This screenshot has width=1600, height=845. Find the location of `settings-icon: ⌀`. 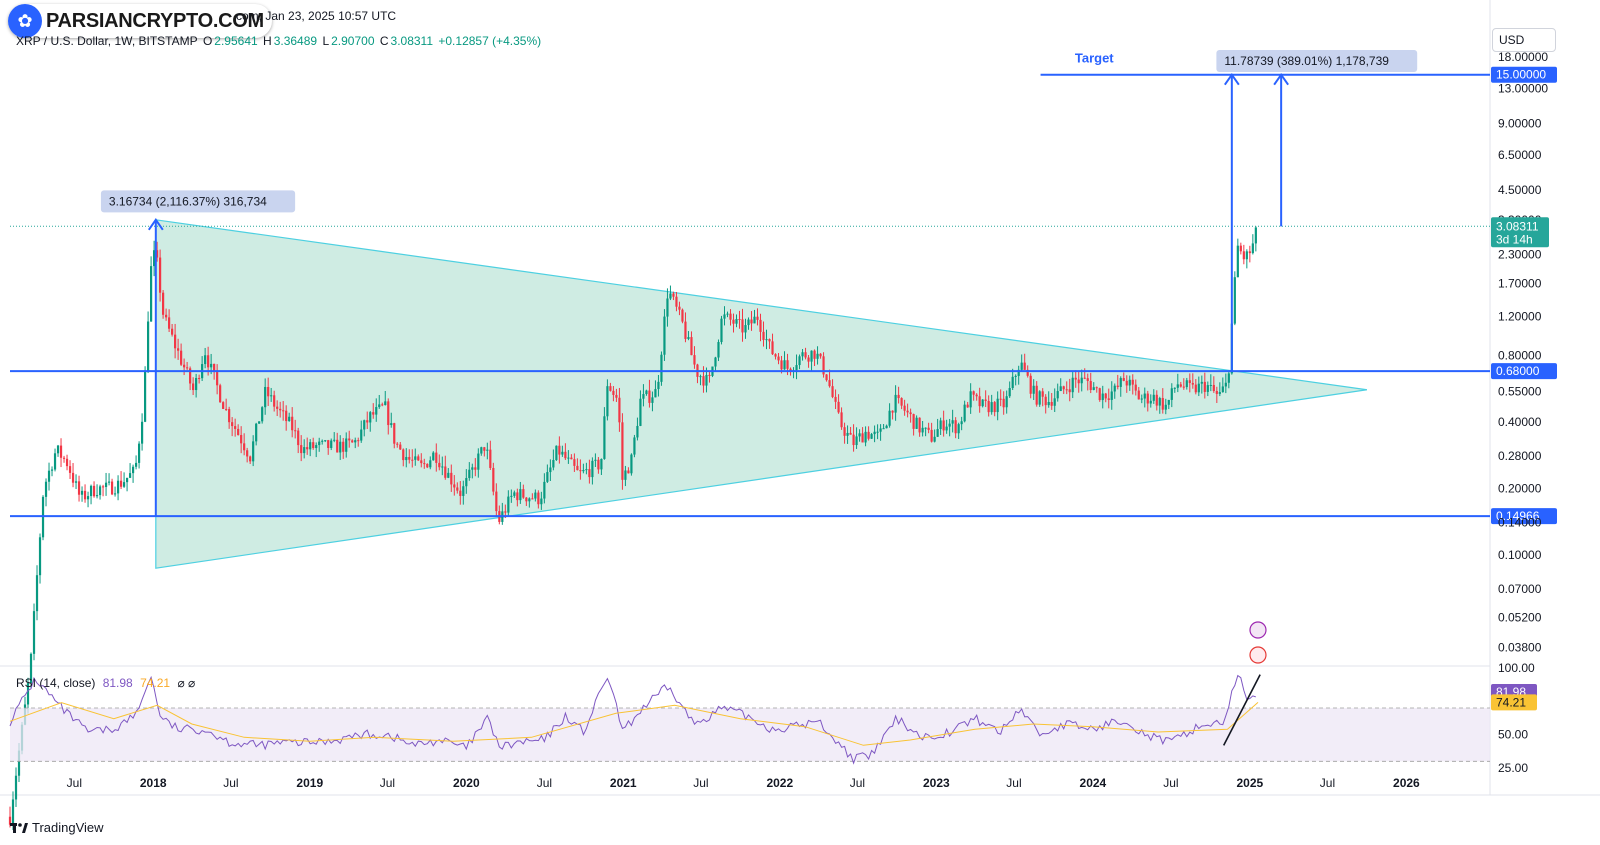

settings-icon: ⌀ is located at coordinates (192, 683).